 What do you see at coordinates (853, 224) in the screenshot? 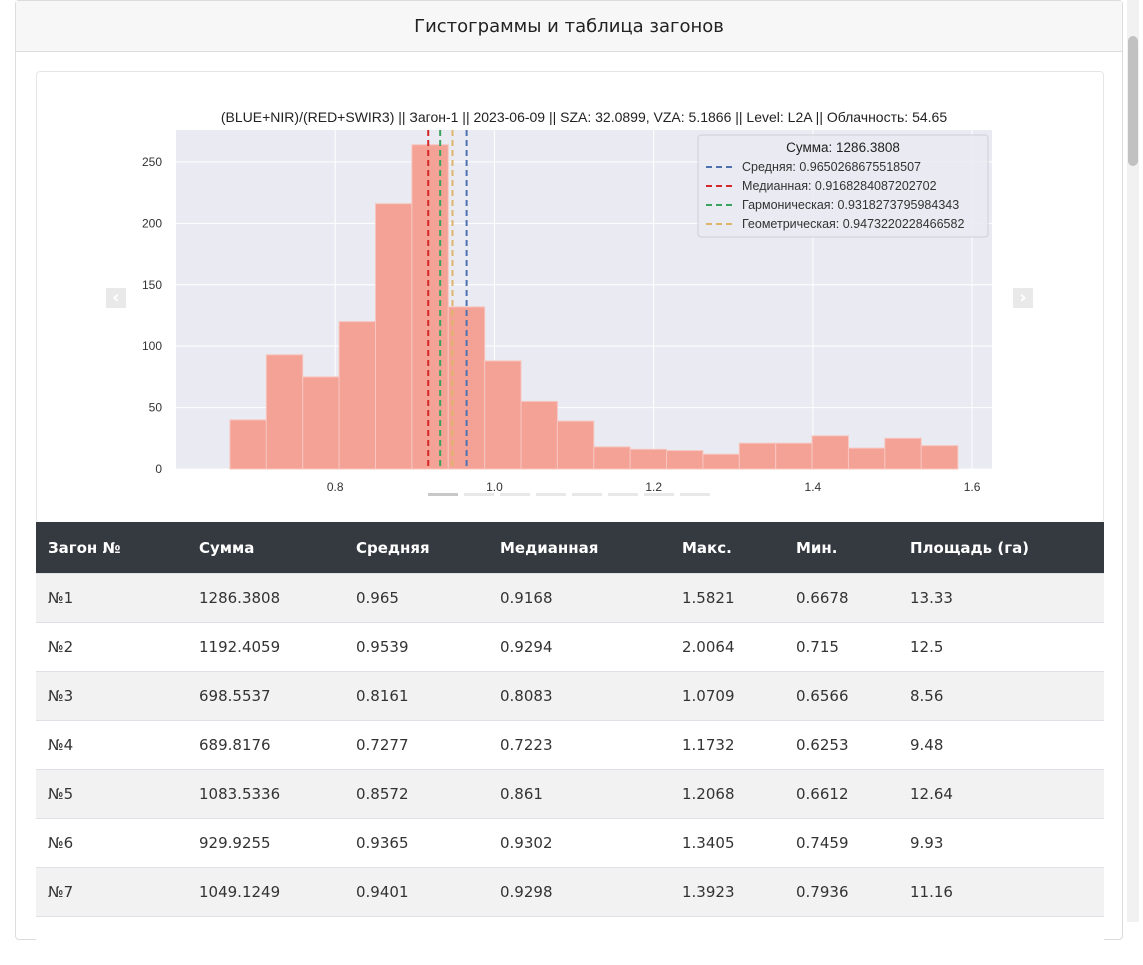
I see `legend-entry: Геометрическая: 0.9473220228466582` at bounding box center [853, 224].